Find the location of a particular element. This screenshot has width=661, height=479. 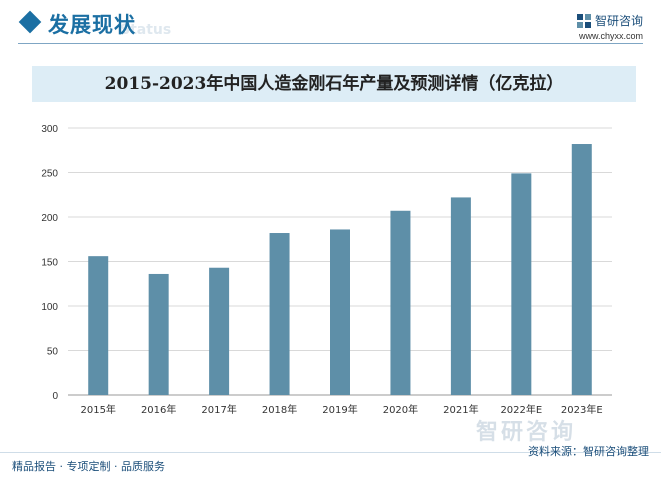

x-tick-label: 2020年 is located at coordinates (400, 409).